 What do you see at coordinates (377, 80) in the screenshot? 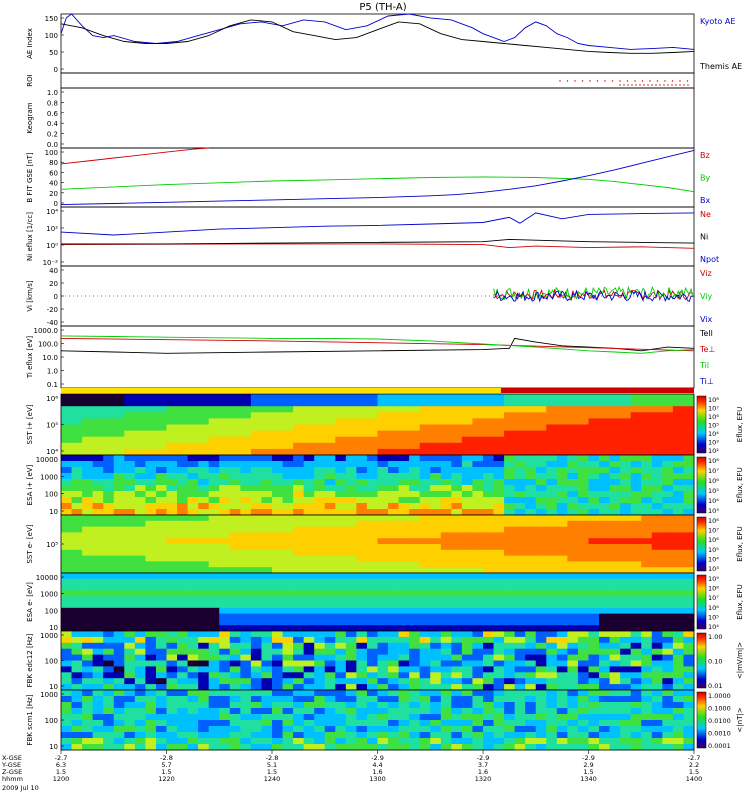
I see `roi-frame` at bounding box center [377, 80].